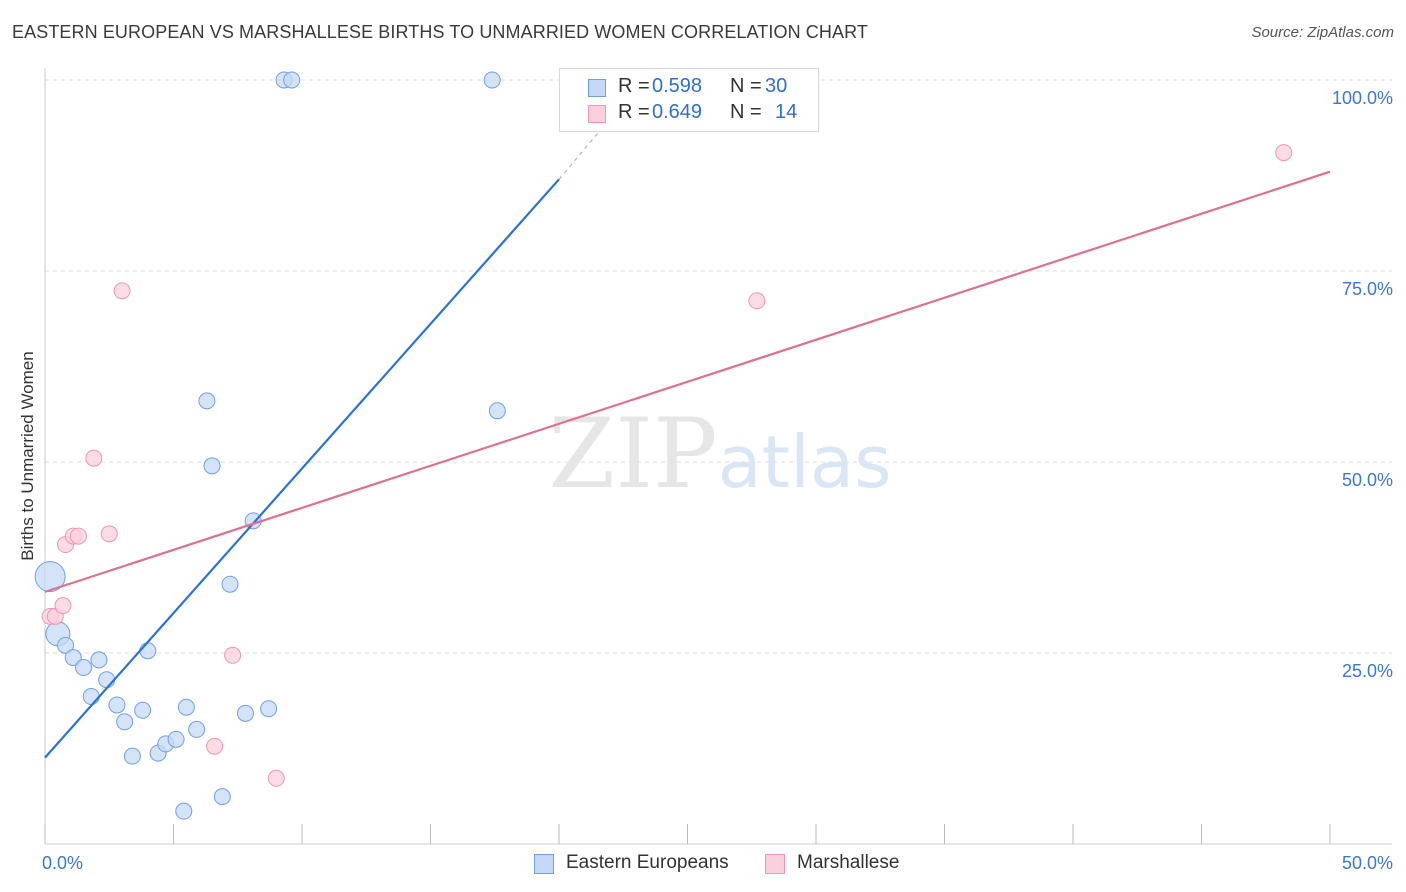 The height and width of the screenshot is (892, 1406). Describe the element at coordinates (776, 86) in the screenshot. I see `legend-n-value: 30` at that location.